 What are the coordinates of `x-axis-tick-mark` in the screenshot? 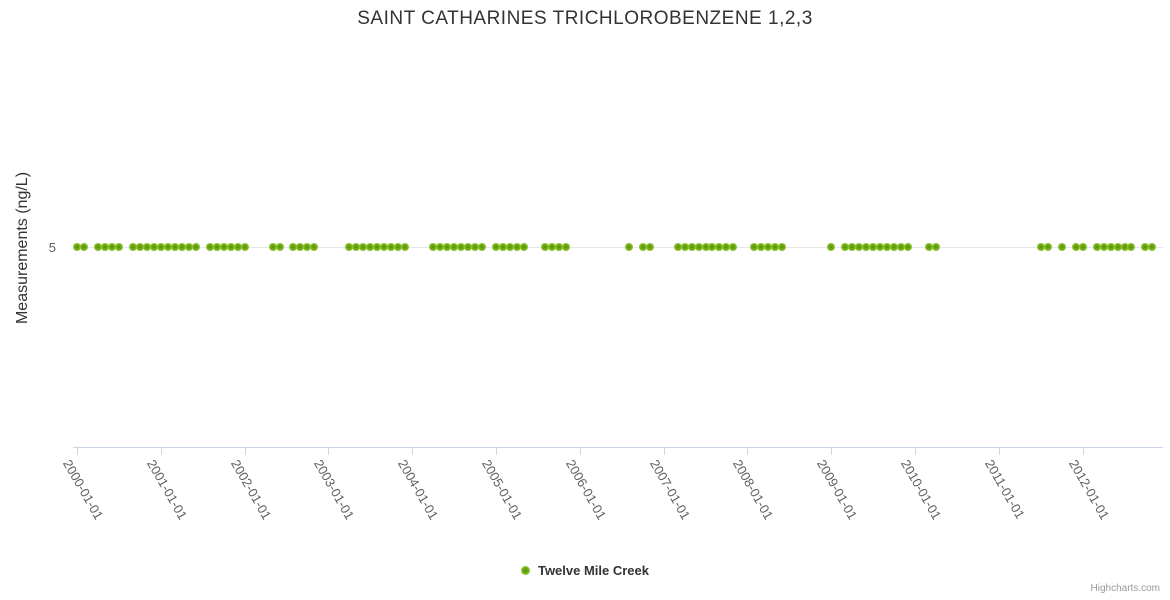 It's located at (915, 451).